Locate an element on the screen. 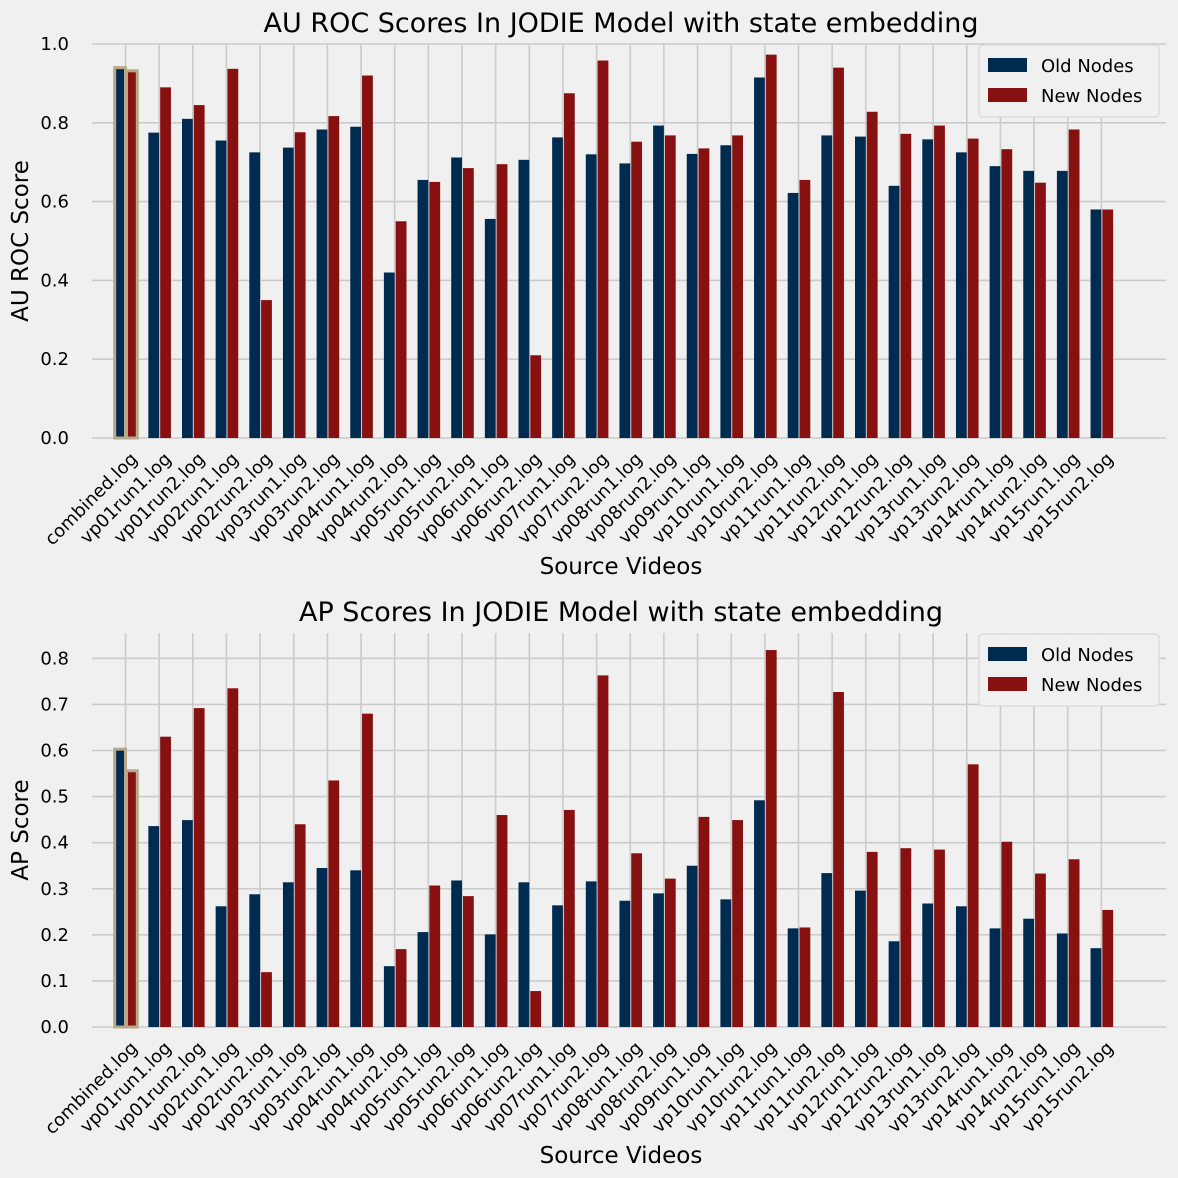 The width and height of the screenshot is (1178, 1178). ap-bar-old-vp03run1 is located at coordinates (288, 954).